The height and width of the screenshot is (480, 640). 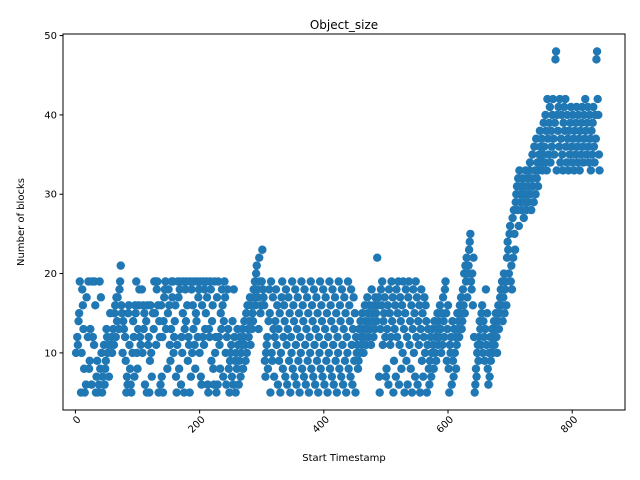 I want to click on y-axis-label: Number of blocks, so click(x=21, y=222).